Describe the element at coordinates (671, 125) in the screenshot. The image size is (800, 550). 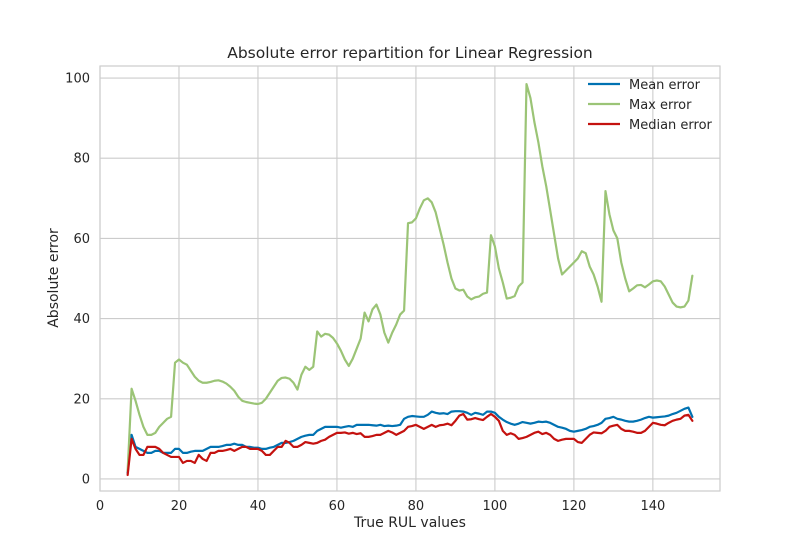
I see `legend-label-median-error: Median error` at that location.